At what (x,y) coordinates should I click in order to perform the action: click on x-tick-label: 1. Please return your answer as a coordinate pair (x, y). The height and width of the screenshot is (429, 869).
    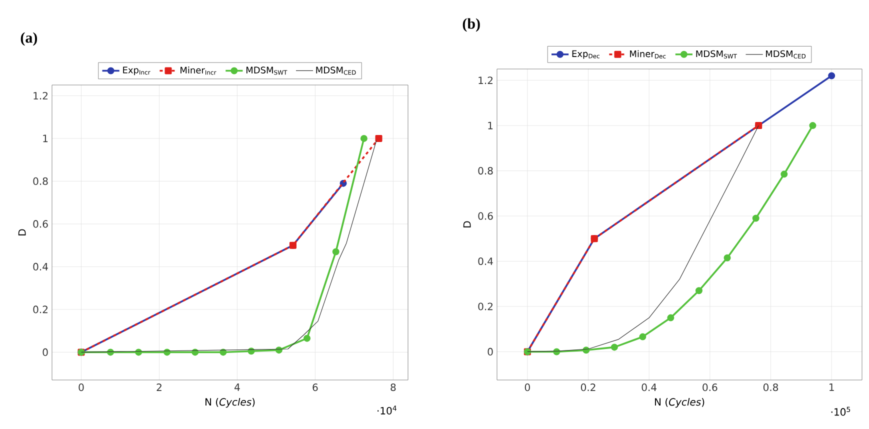
    Looking at the image, I should click on (832, 387).